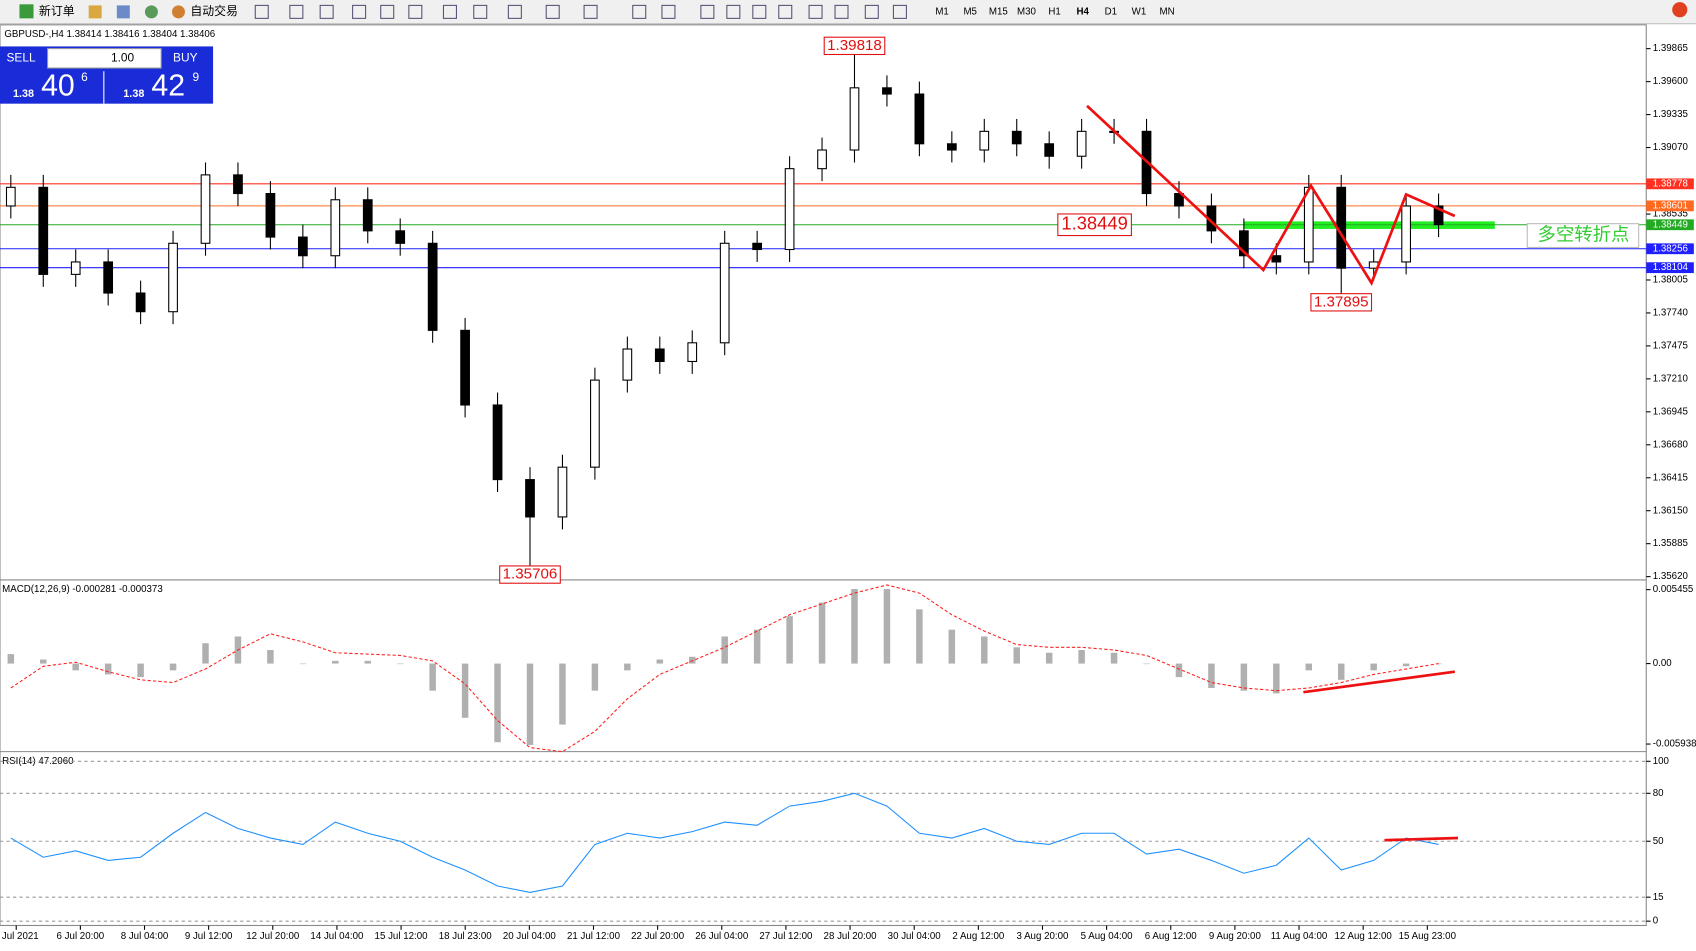 Image resolution: width=1696 pixels, height=951 pixels. What do you see at coordinates (23, 94) in the screenshot?
I see `bid-prefix: 1.38` at bounding box center [23, 94].